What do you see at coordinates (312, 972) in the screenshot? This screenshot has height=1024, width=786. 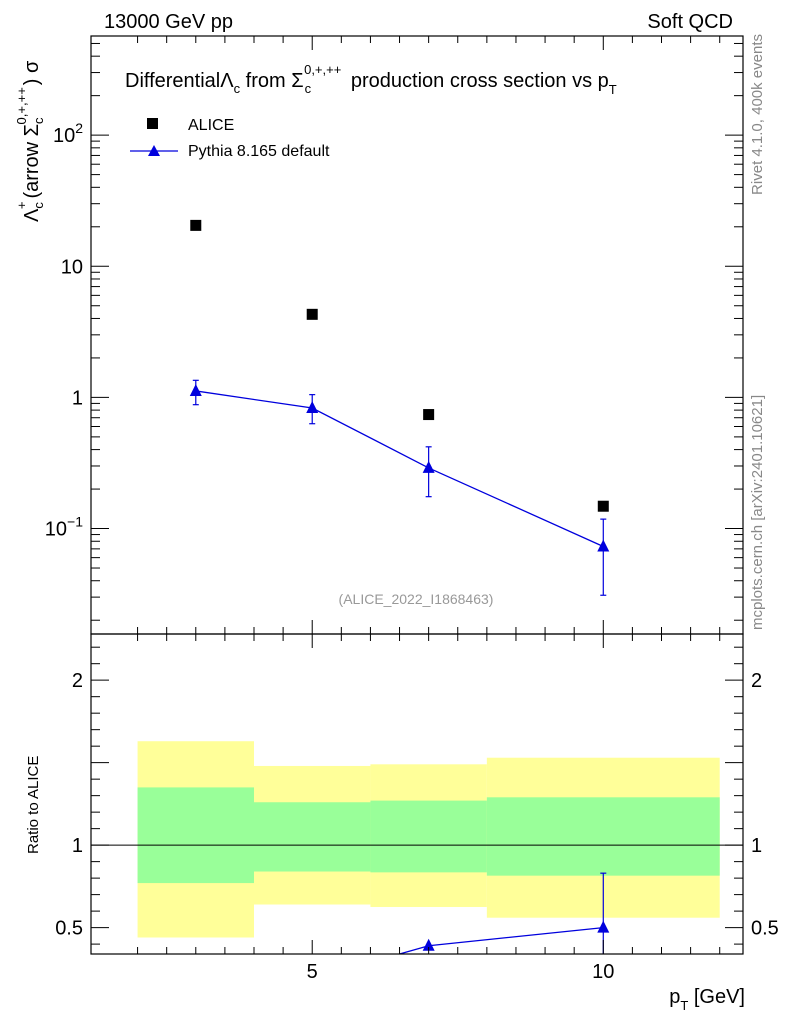 I see `x-tick-label: 5` at bounding box center [312, 972].